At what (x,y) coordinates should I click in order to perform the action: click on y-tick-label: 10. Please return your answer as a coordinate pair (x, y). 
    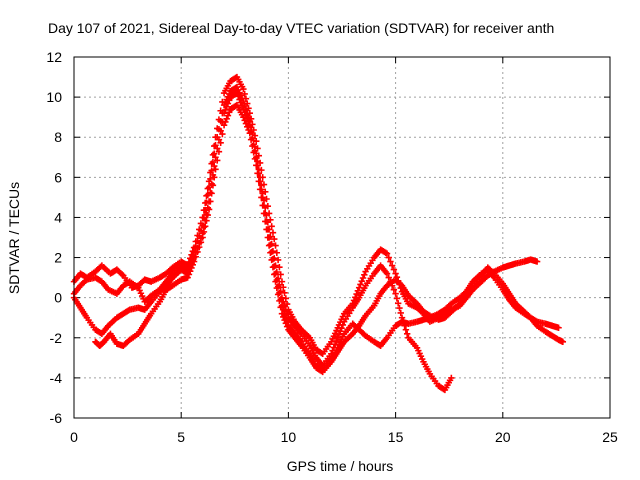
    Looking at the image, I should click on (54, 97).